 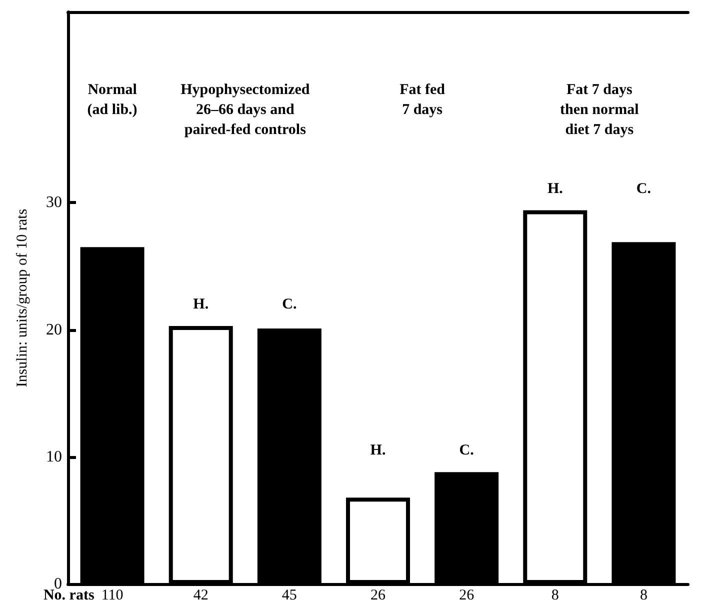 What do you see at coordinates (599, 110) in the screenshot?
I see `annotation: Fat 7 days then normal diet 7 days` at bounding box center [599, 110].